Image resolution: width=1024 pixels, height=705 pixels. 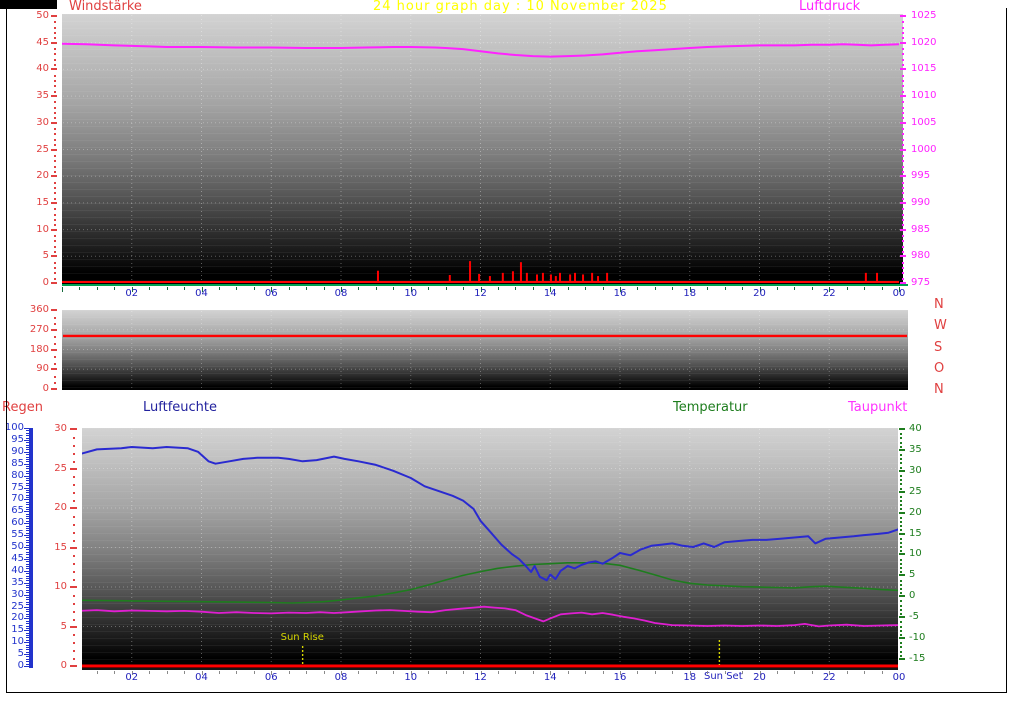 I want to click on compass-letter: N, so click(x=939, y=304).